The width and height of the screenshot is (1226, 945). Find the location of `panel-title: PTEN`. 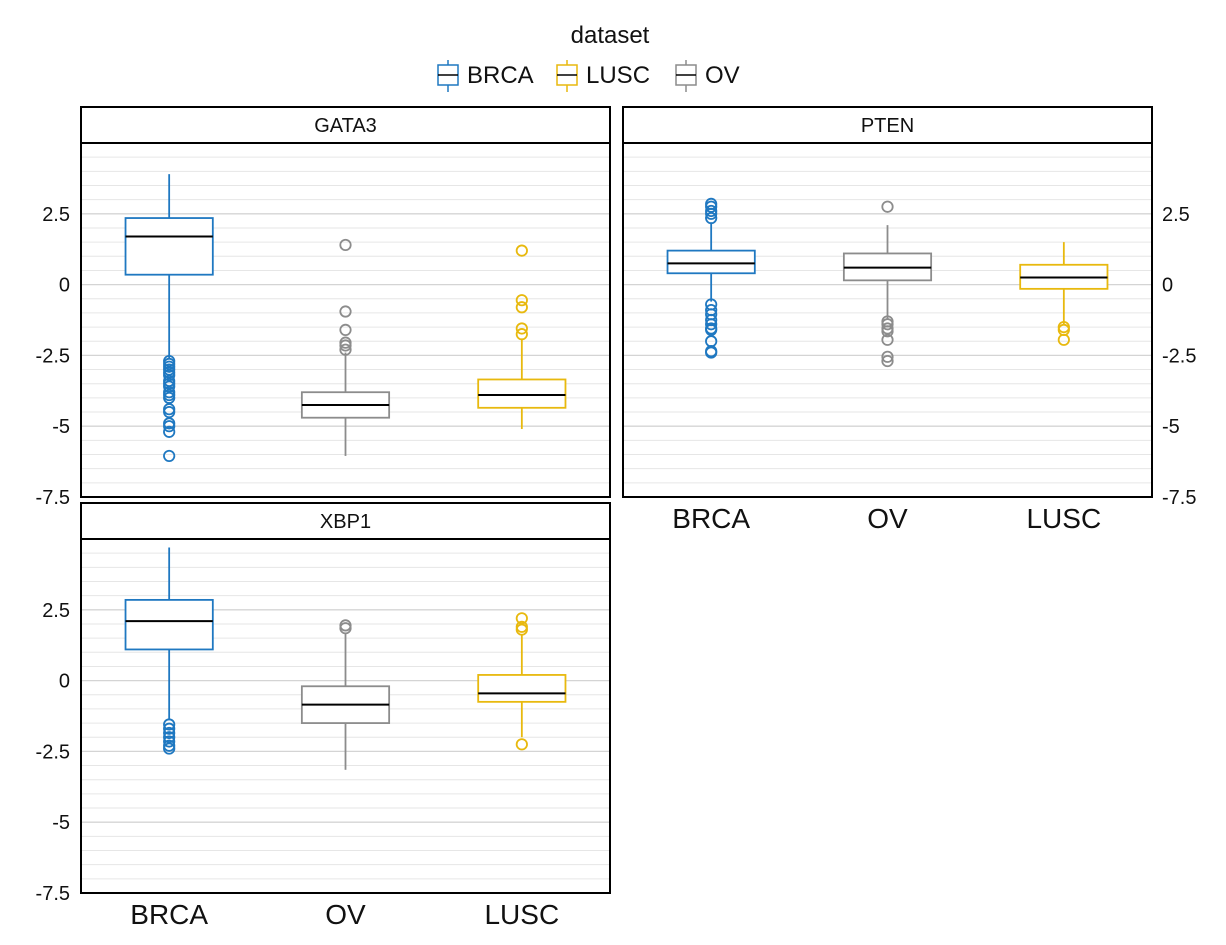

panel-title: PTEN is located at coordinates (887, 126).